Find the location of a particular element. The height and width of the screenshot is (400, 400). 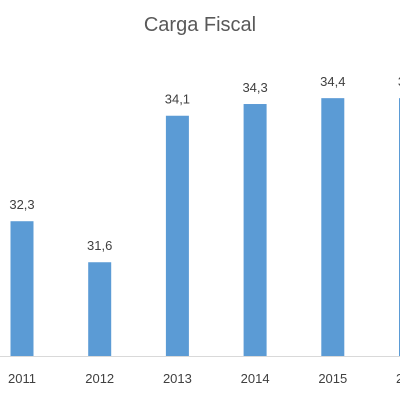

data-label-2015: 34,4 is located at coordinates (332, 81).